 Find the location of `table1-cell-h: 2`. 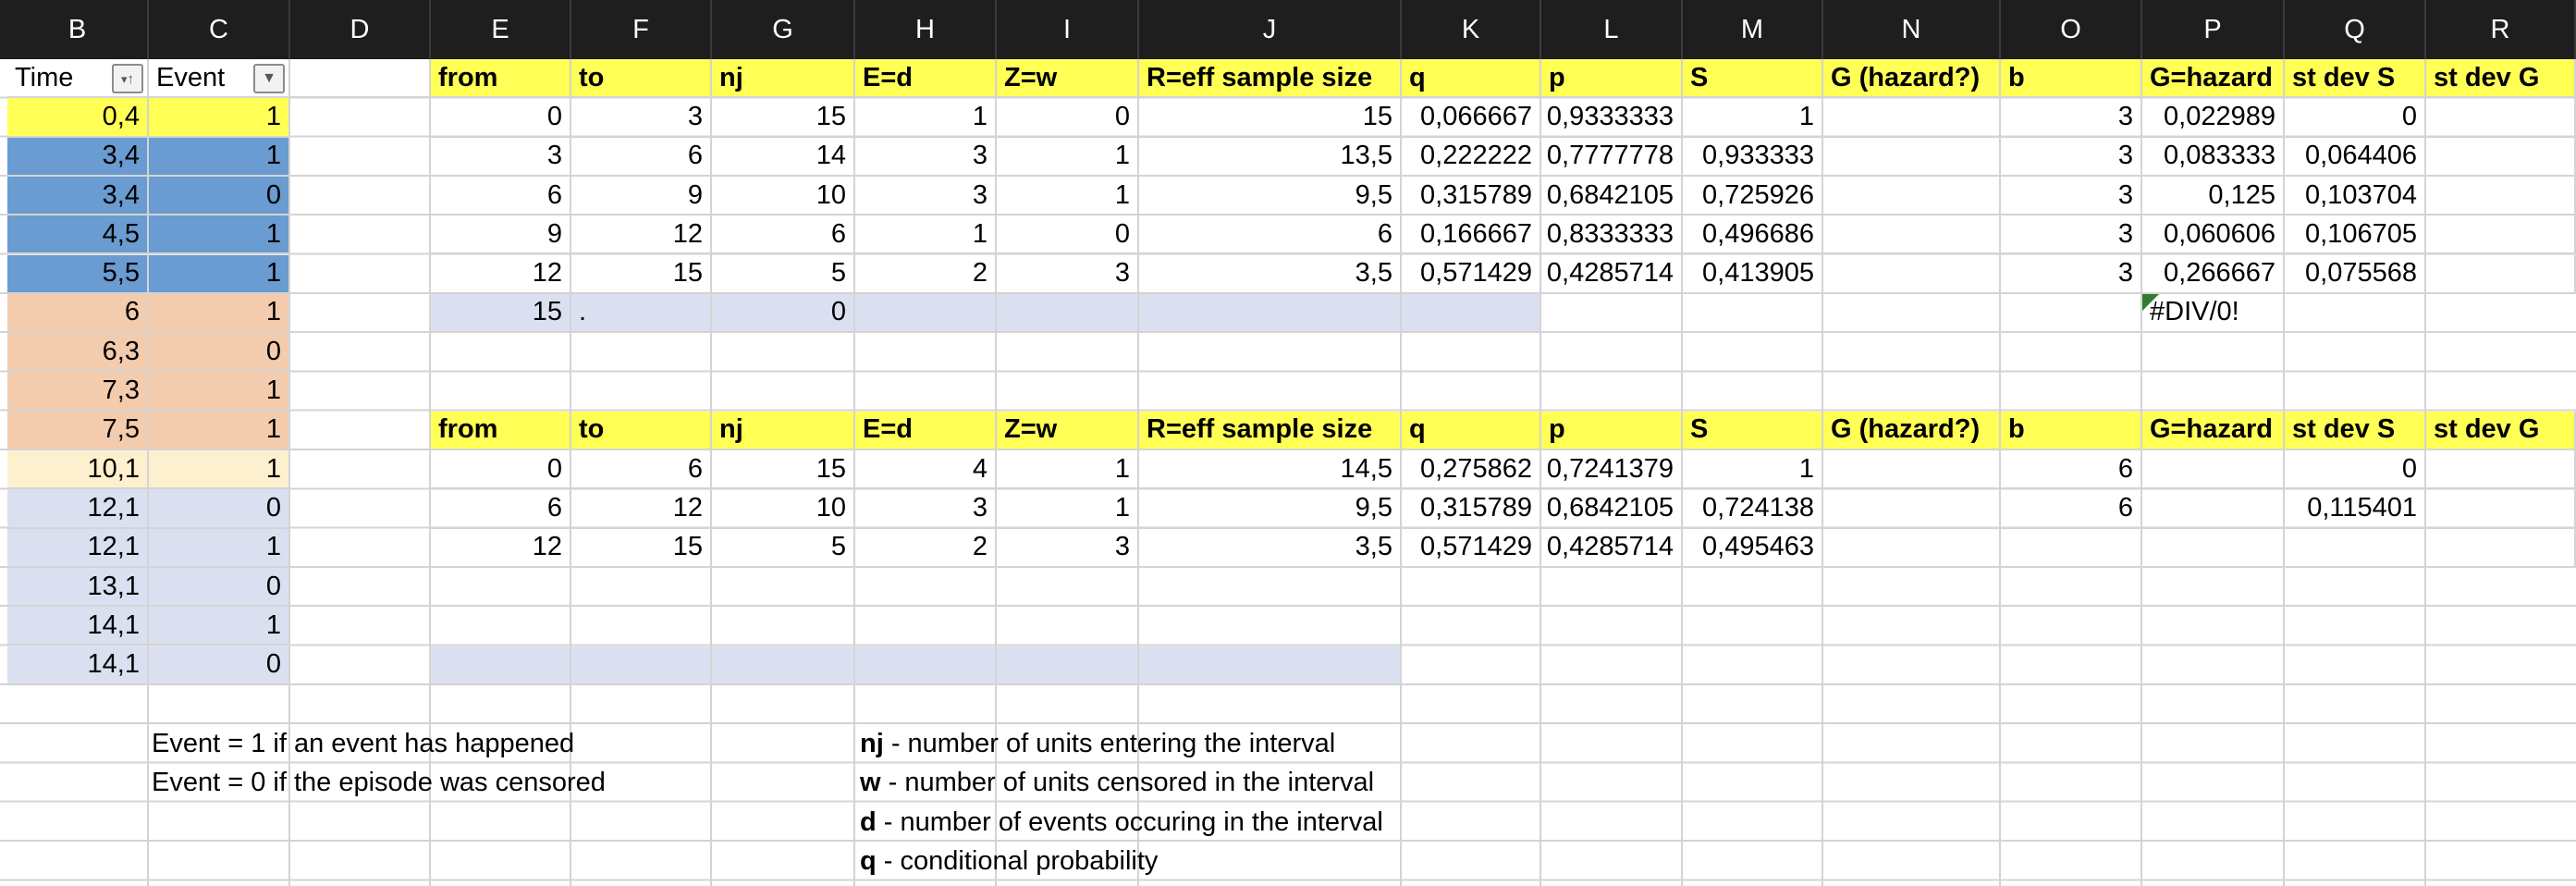

table1-cell-h: 2 is located at coordinates (926, 274).